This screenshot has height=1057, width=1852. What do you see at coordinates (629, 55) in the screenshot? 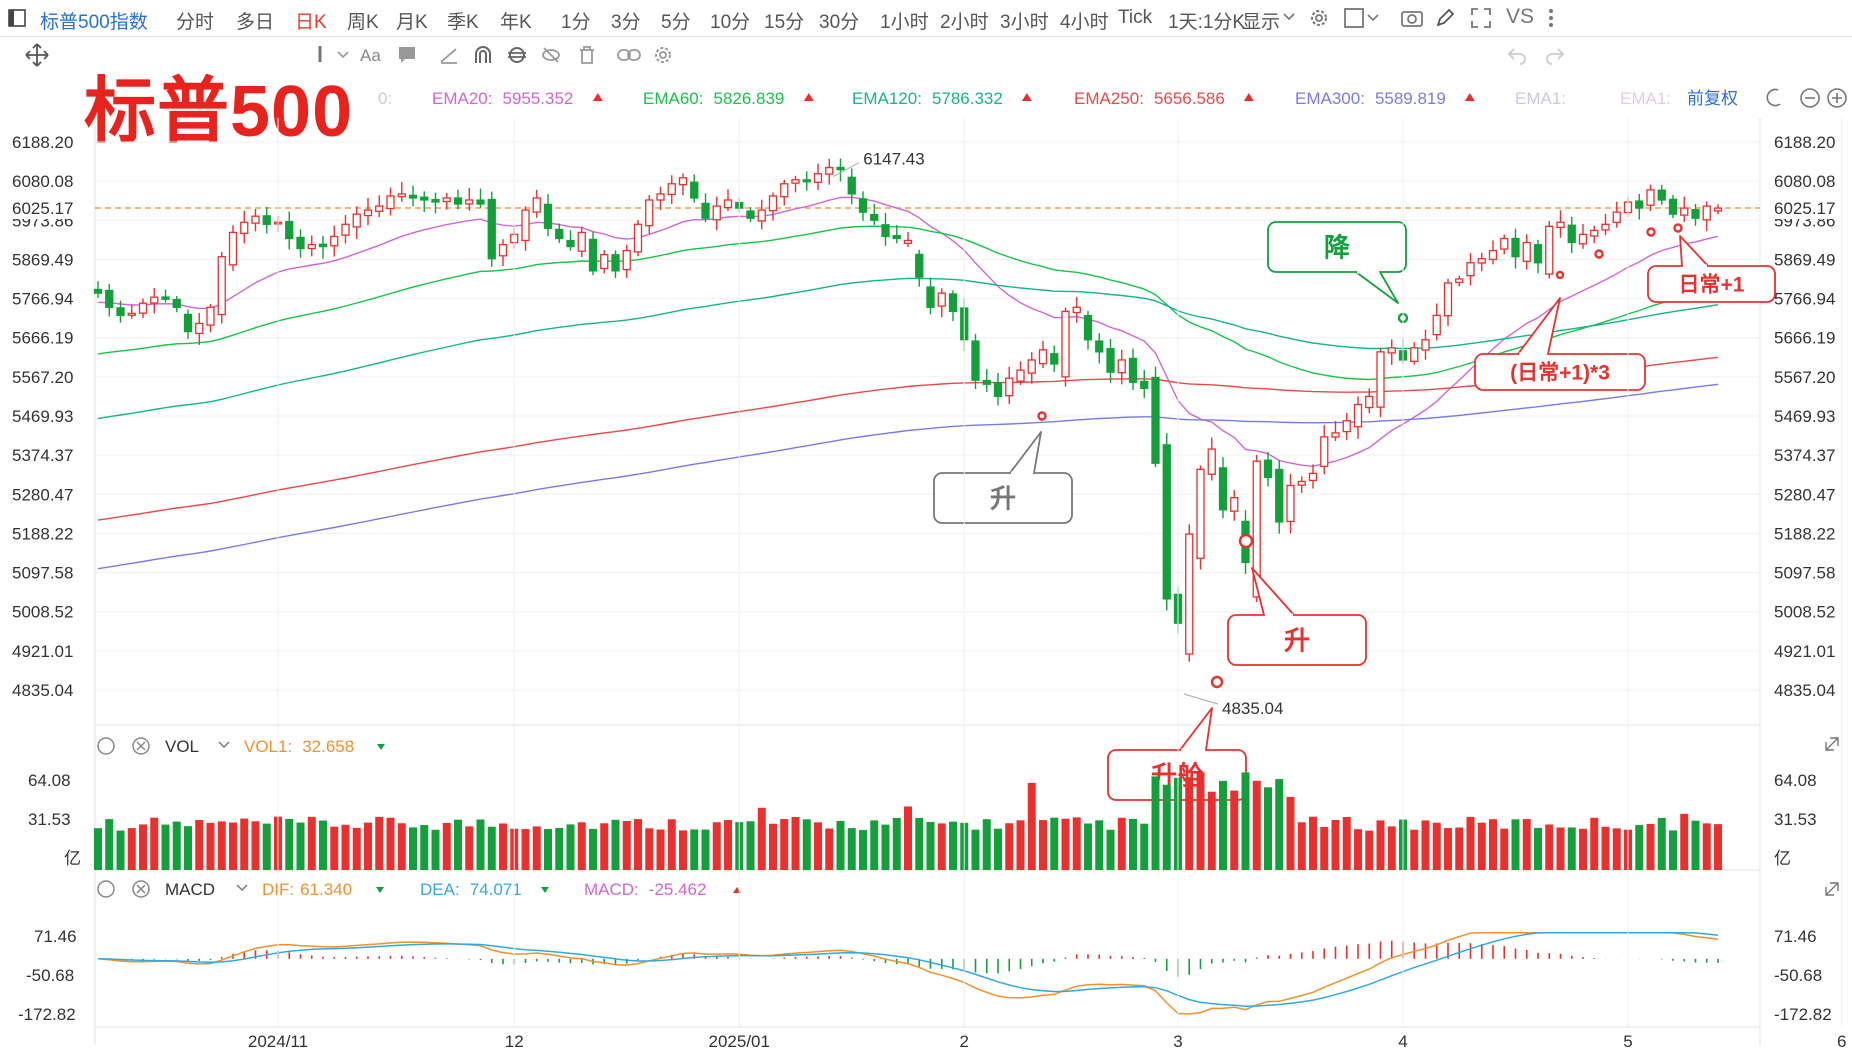
I see `link-icon` at bounding box center [629, 55].